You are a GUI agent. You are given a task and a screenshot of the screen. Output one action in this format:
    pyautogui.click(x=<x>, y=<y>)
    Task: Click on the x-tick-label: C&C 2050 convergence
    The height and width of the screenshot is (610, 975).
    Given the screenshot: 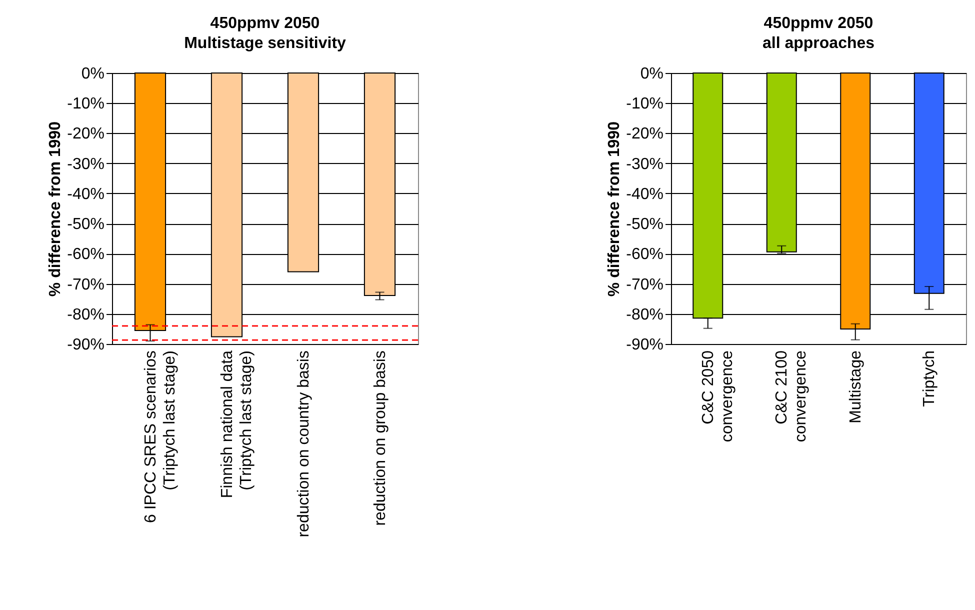 What is the action you would take?
    pyautogui.click(x=718, y=396)
    